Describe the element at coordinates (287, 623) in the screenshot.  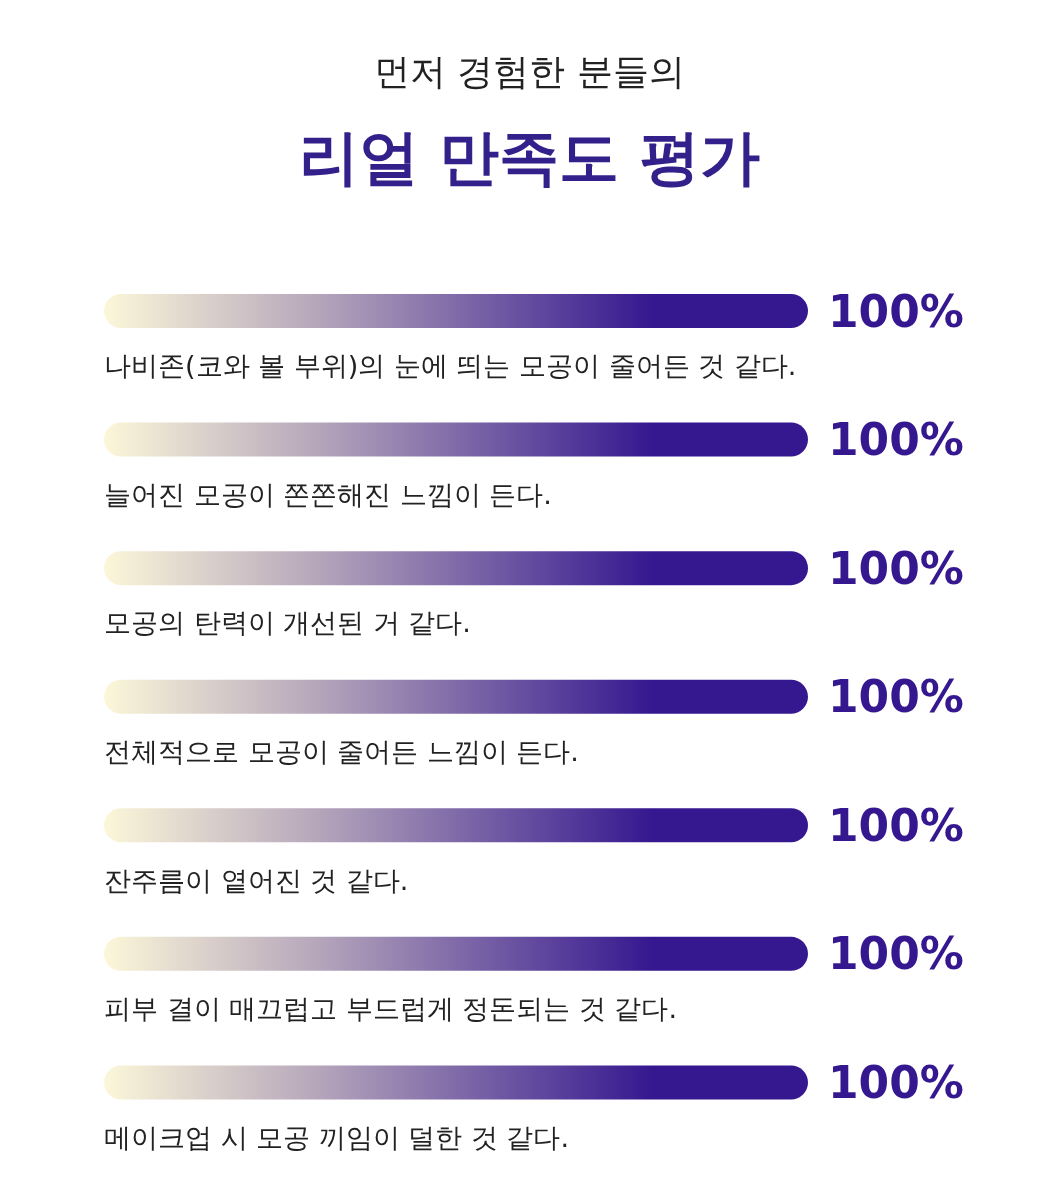
I see `y-tick-label: 모공의 탄력이 개선된 거 같다.` at that location.